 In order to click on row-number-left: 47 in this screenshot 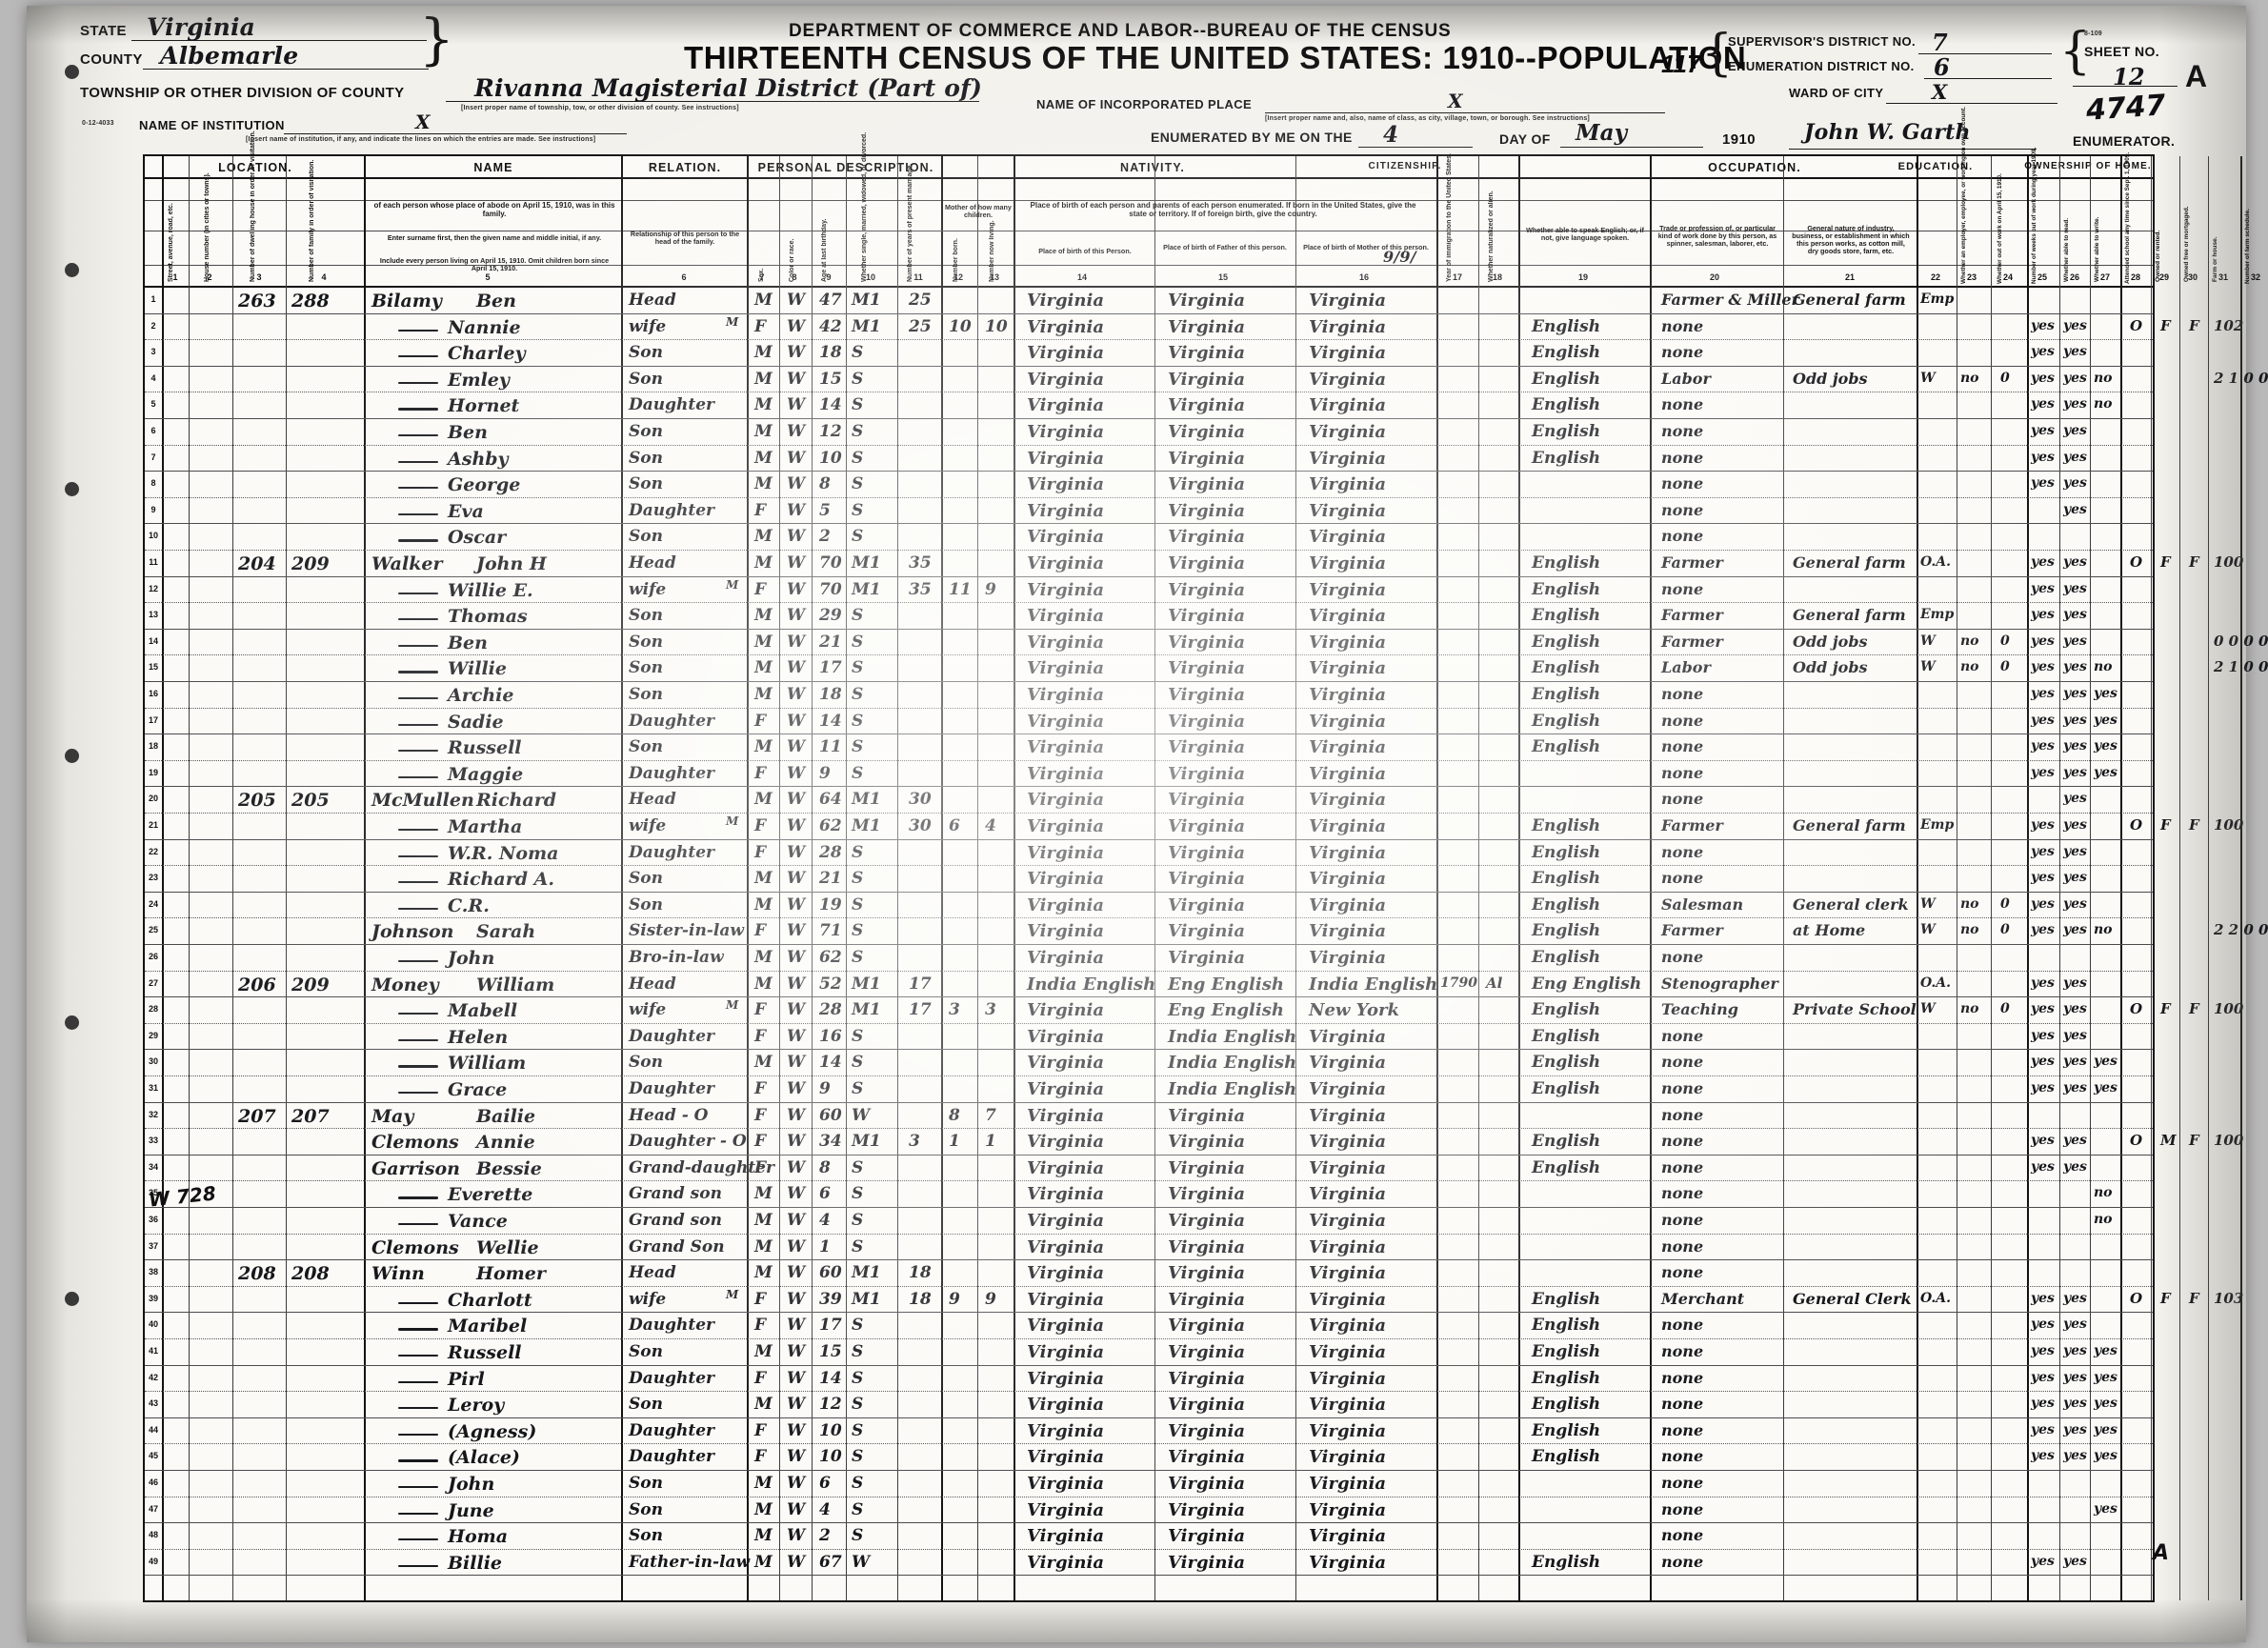, I will do `click(153, 1508)`.